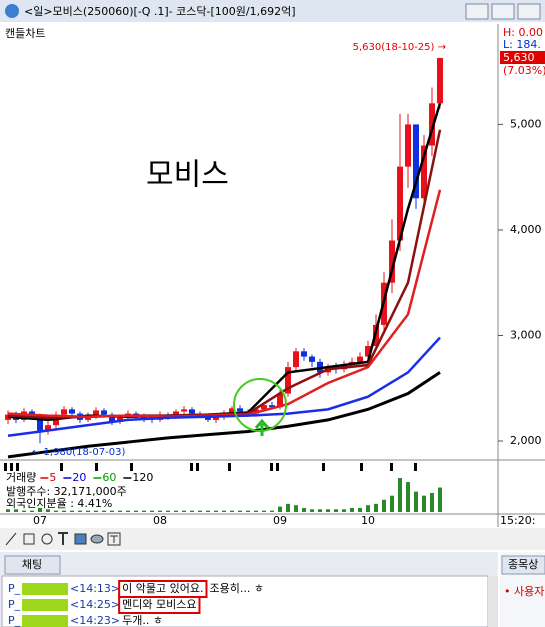 The width and height of the screenshot is (545, 627). What do you see at coordinates (109, 477) in the screenshot?
I see `legend-entry: 60` at bounding box center [109, 477].